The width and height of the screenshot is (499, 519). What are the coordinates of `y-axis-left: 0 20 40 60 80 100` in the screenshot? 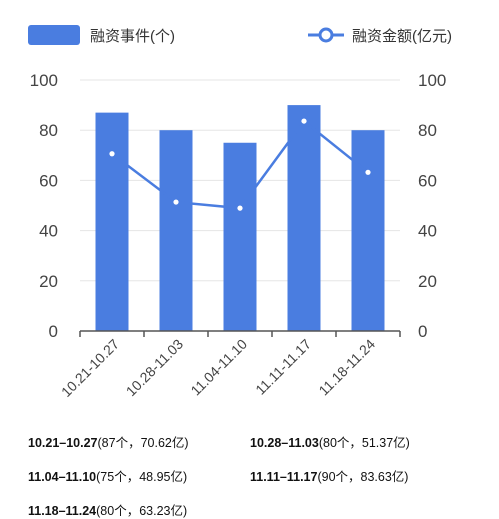 It's located at (44, 206).